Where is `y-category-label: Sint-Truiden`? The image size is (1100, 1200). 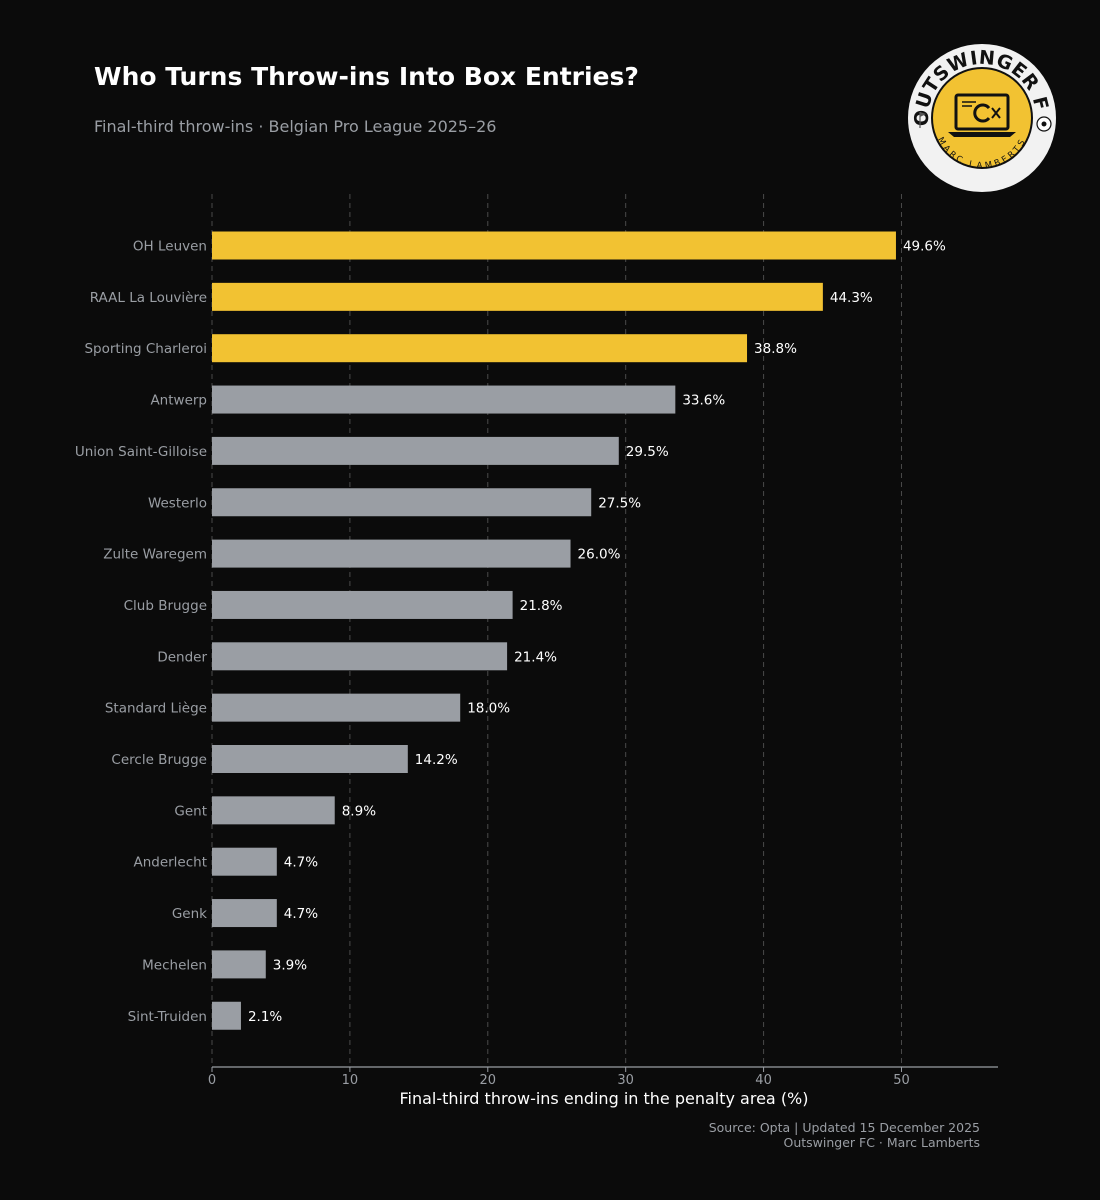 y-category-label: Sint-Truiden is located at coordinates (167, 1017).